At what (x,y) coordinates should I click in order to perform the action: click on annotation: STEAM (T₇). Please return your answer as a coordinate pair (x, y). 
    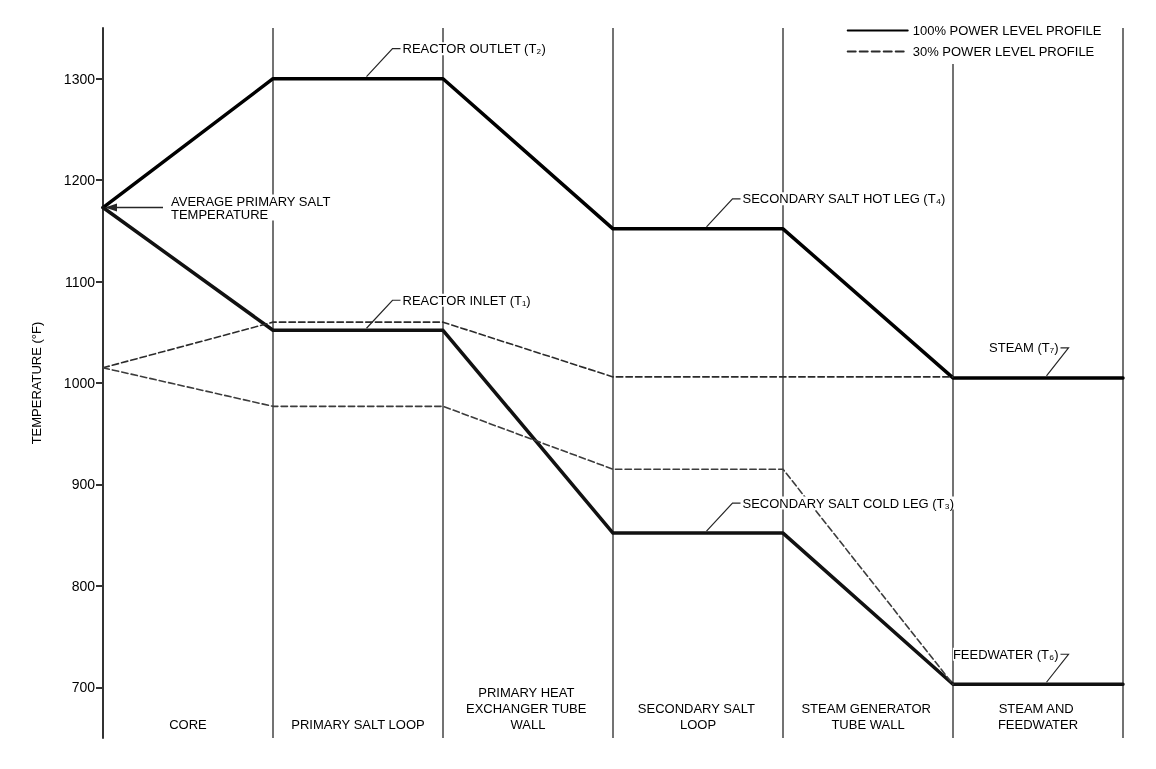
    Looking at the image, I should click on (1024, 348).